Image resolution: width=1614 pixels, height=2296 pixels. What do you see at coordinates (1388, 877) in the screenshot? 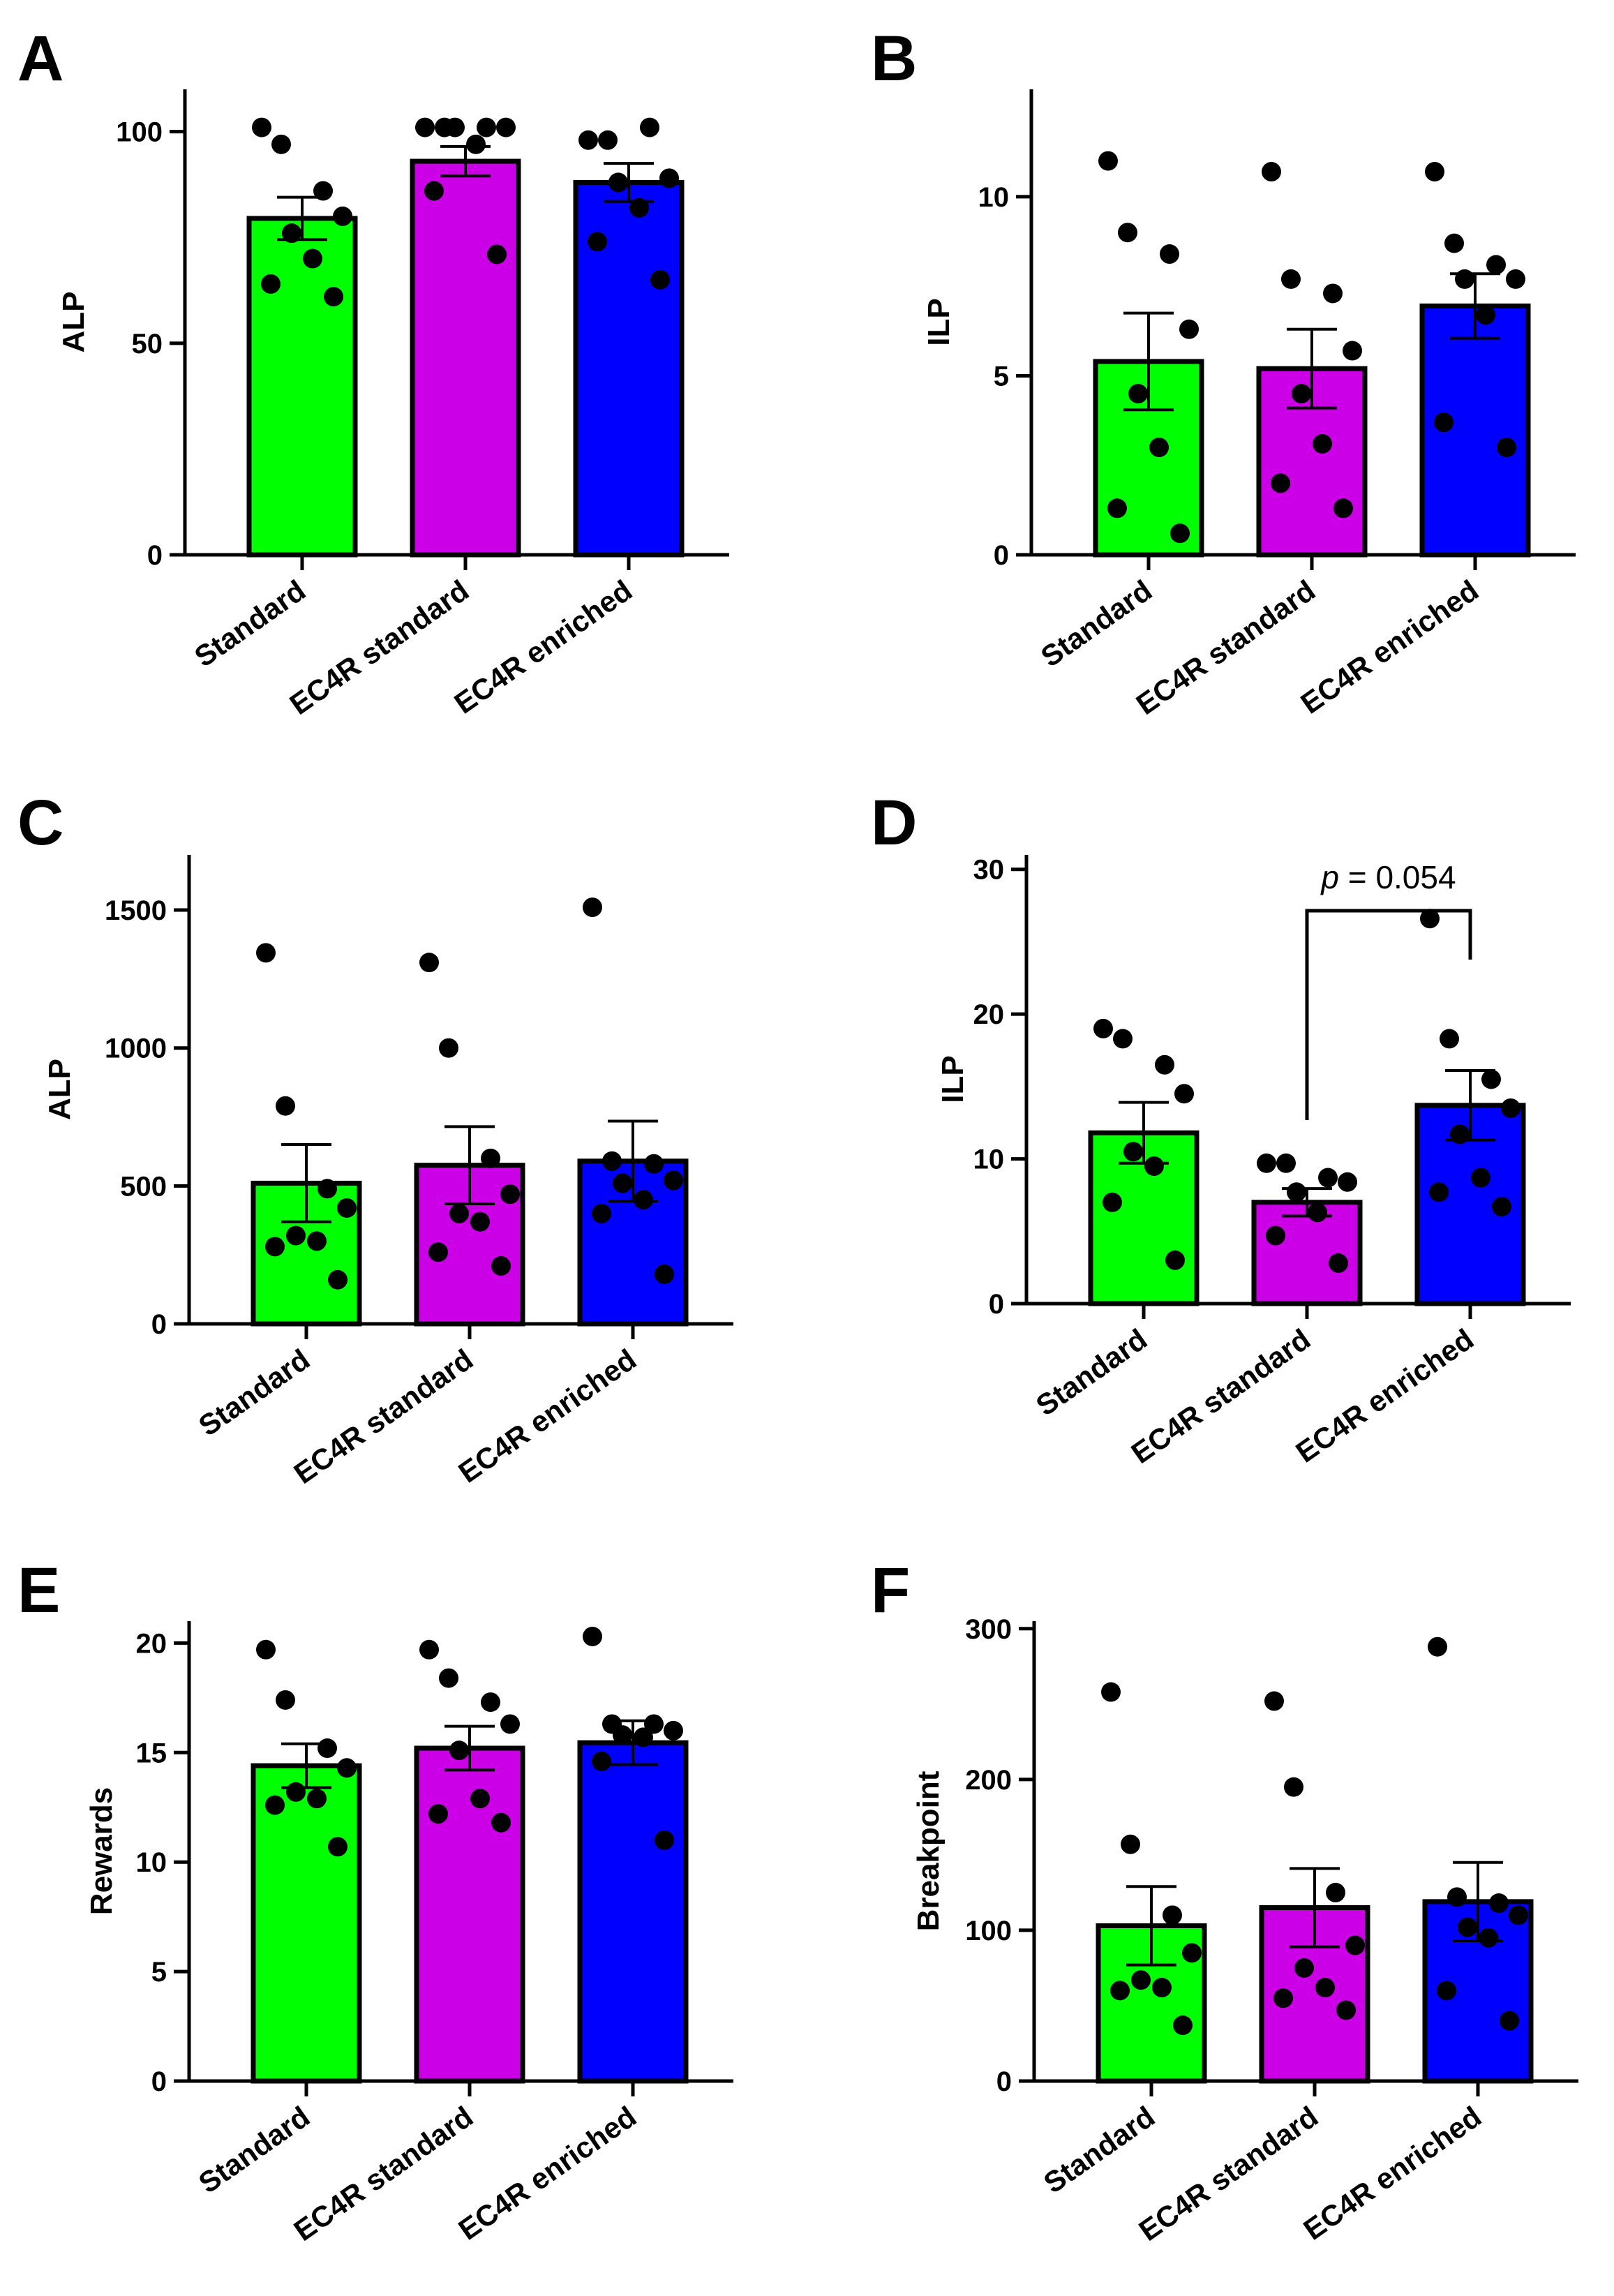
I see `significance-label: p = 0.054` at bounding box center [1388, 877].